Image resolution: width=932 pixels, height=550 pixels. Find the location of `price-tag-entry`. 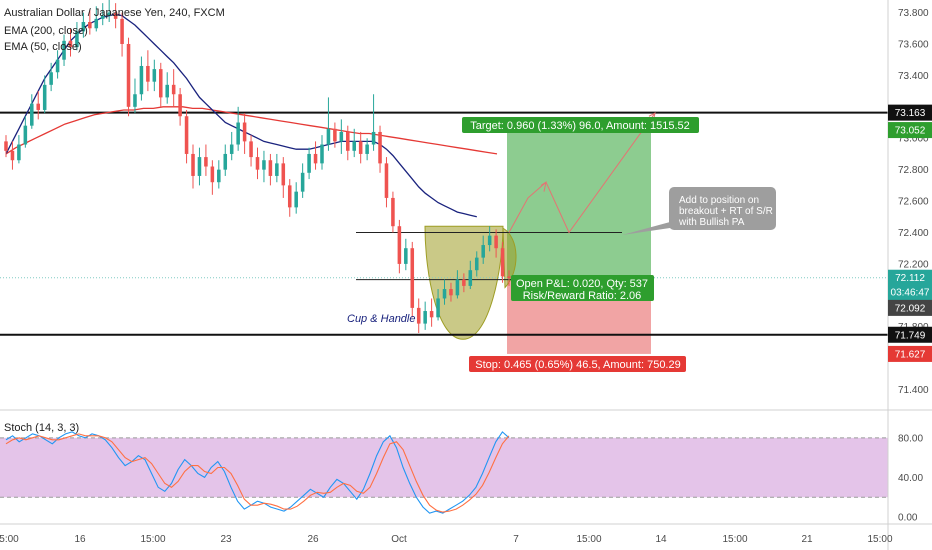

price-tag-entry is located at coordinates (910, 307).